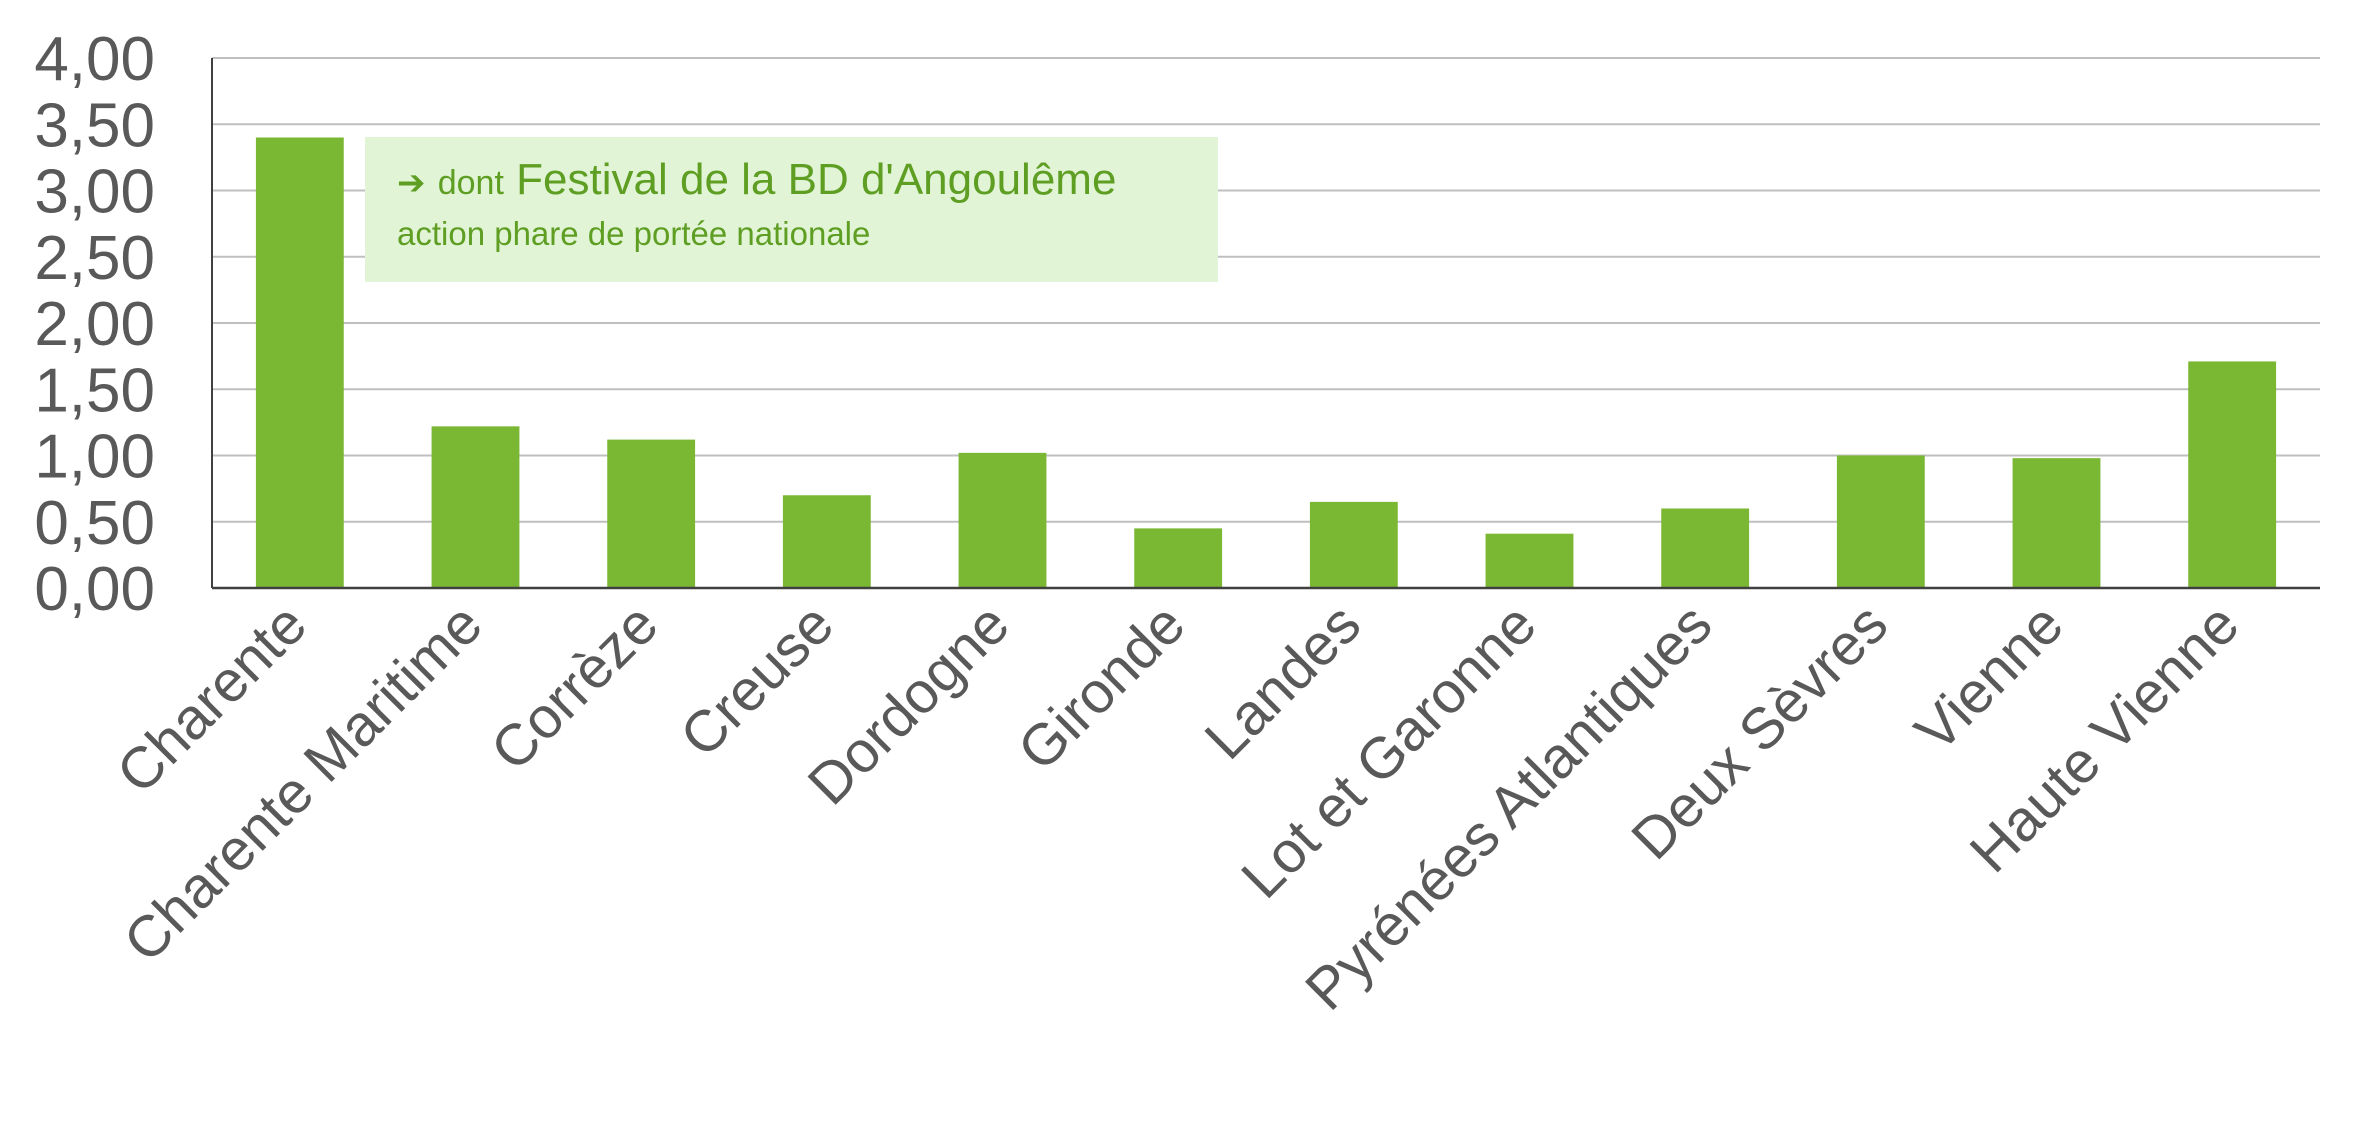  Describe the element at coordinates (94, 457) in the screenshot. I see `y-tick-label: 1,00` at that location.